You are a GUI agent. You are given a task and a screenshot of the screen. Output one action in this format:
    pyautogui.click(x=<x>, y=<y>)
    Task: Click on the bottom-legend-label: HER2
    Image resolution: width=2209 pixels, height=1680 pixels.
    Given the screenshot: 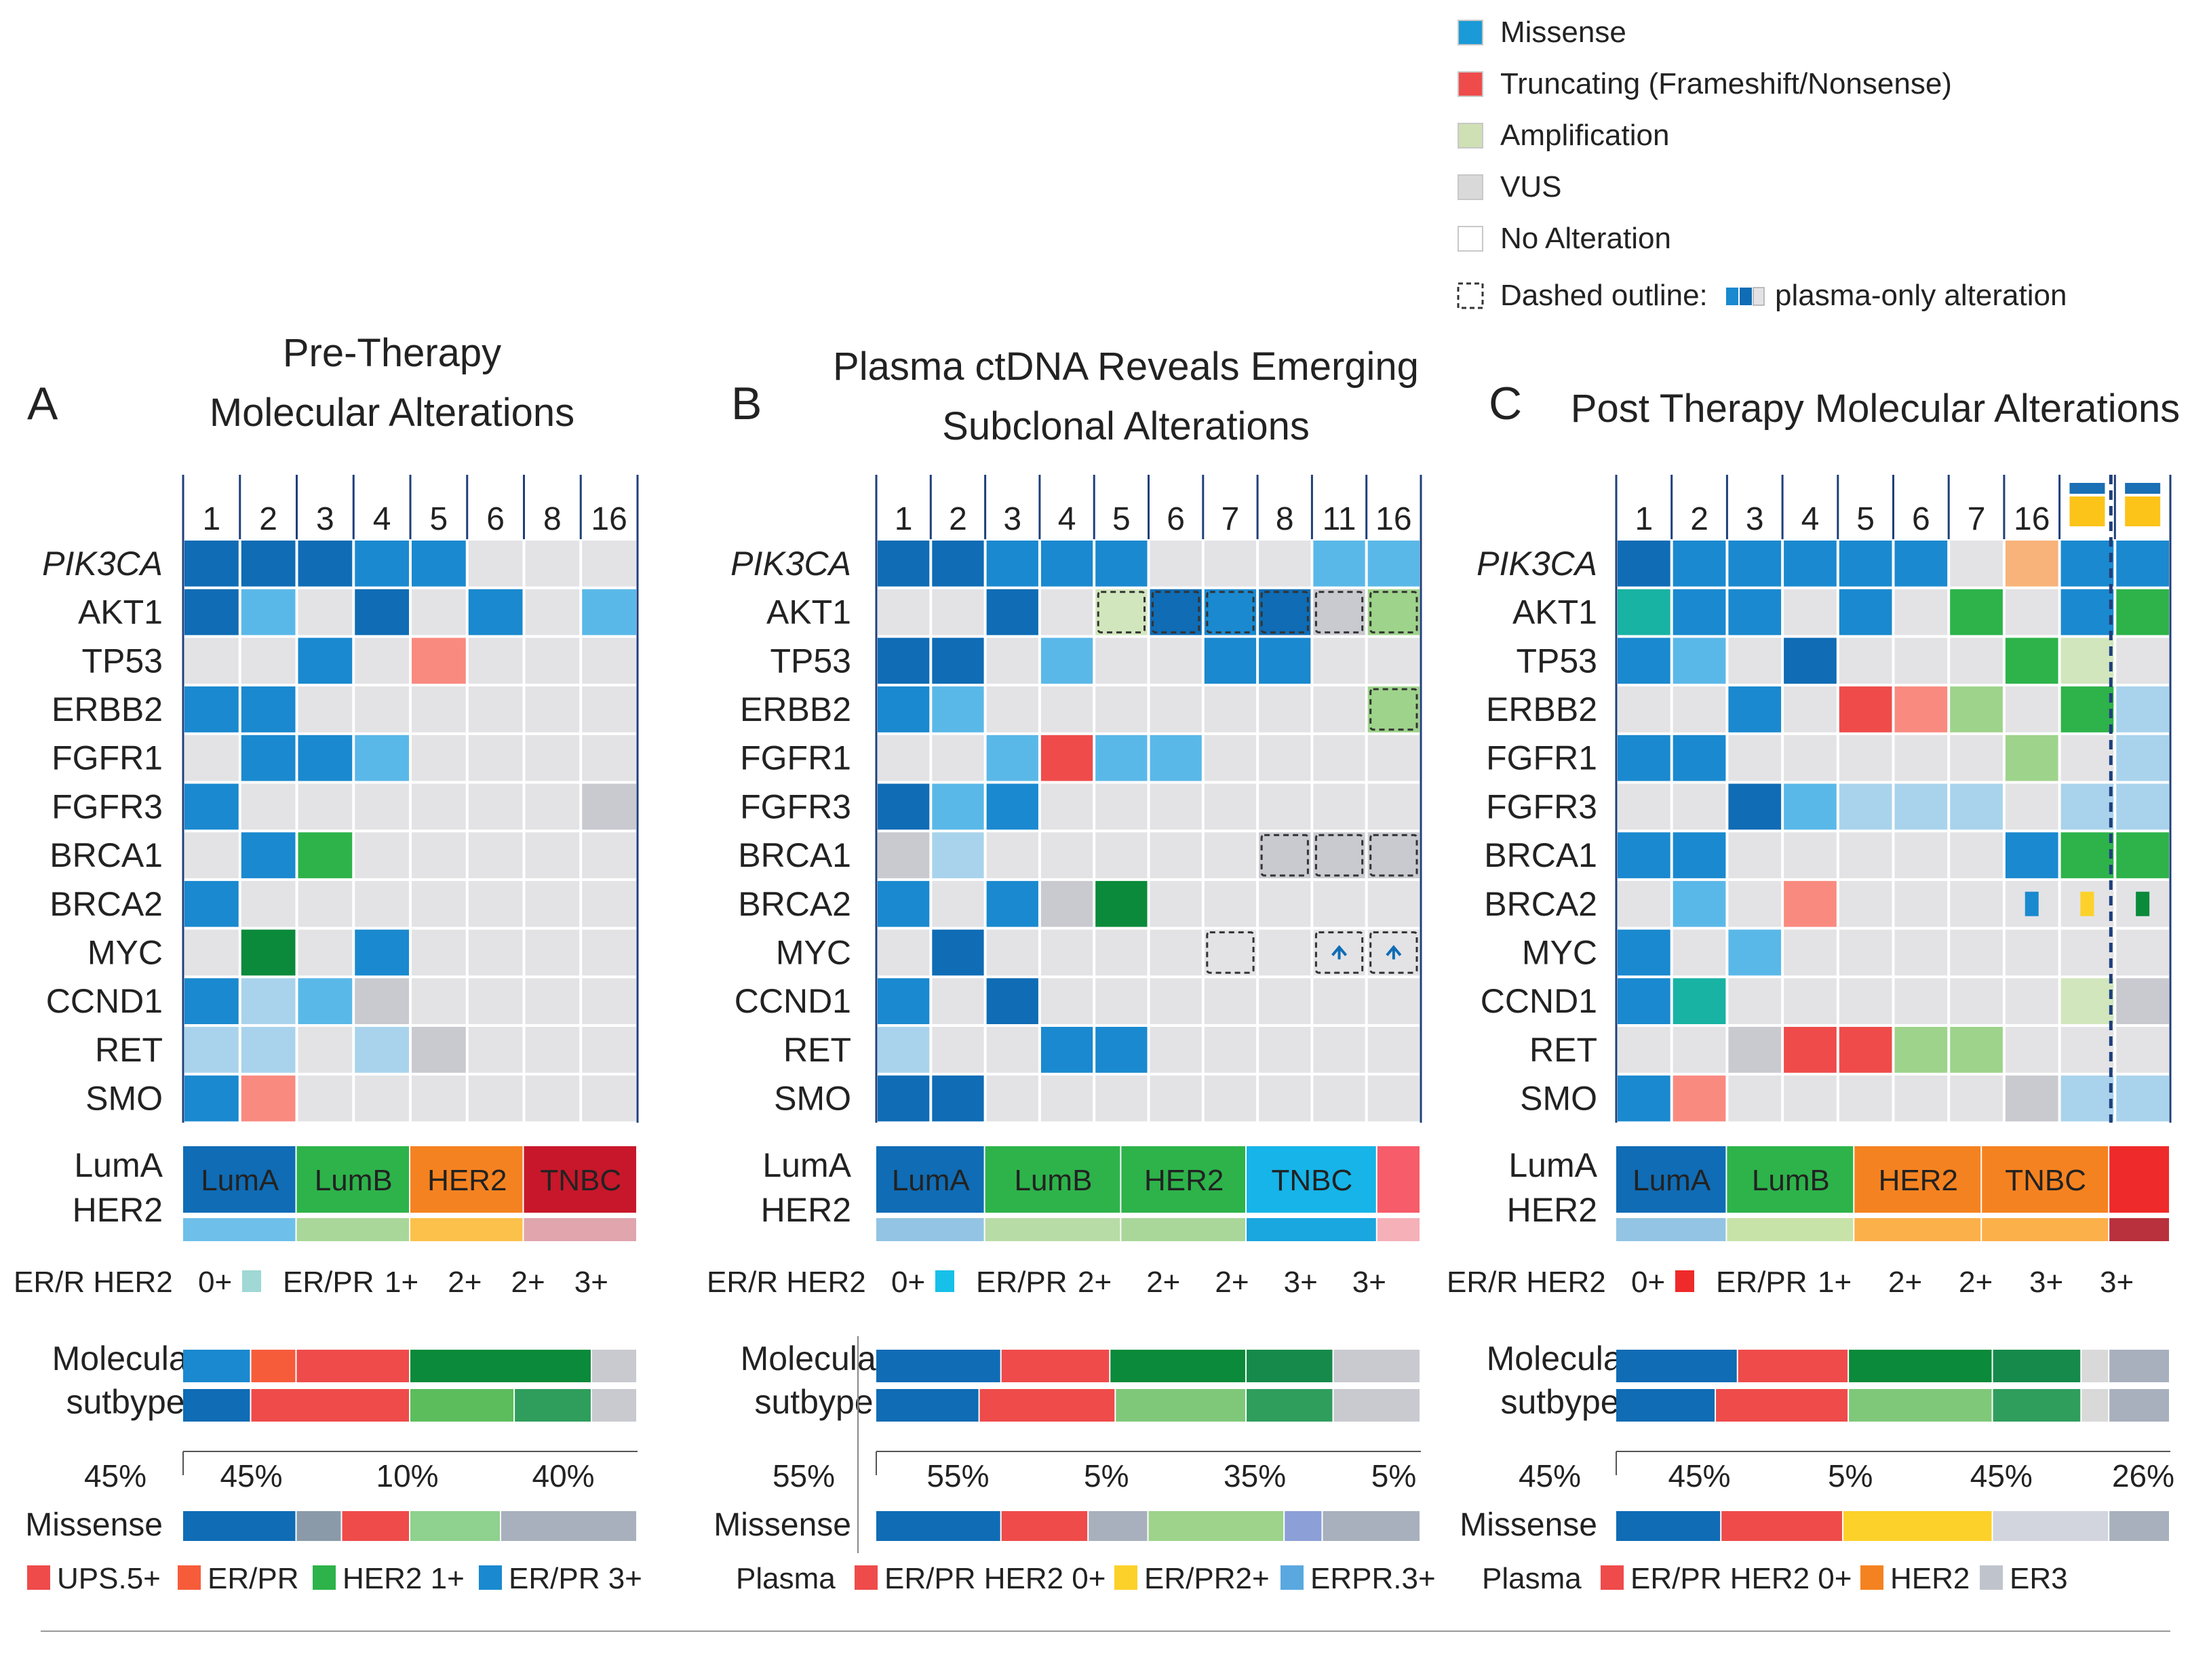 What is the action you would take?
    pyautogui.click(x=1930, y=1578)
    